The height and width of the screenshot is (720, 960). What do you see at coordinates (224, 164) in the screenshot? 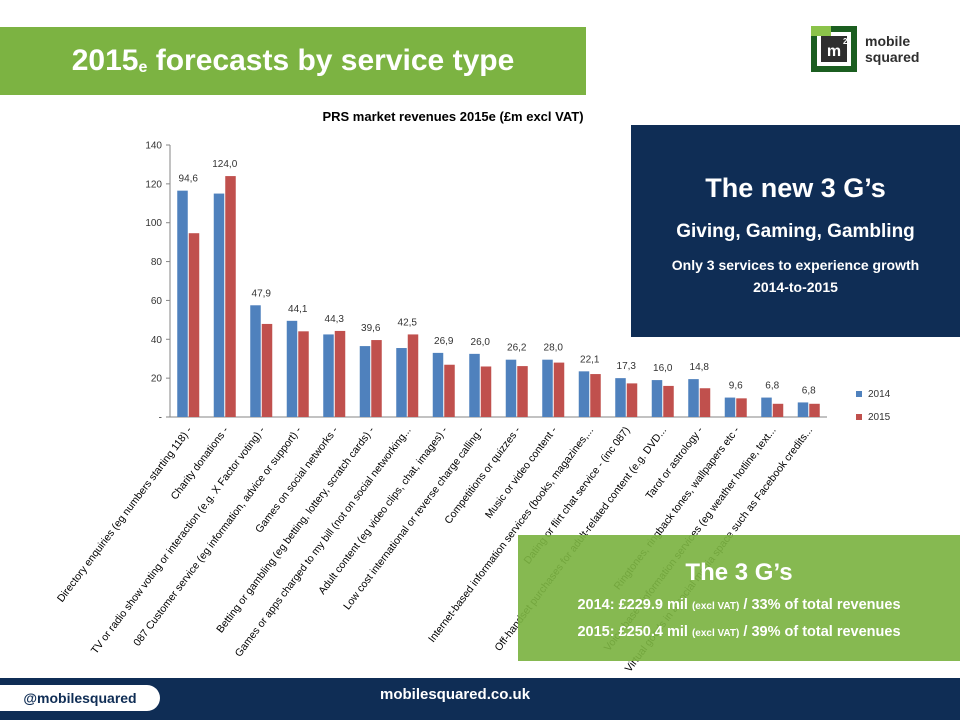
I see `data-label-2015: 124,0` at bounding box center [224, 164].